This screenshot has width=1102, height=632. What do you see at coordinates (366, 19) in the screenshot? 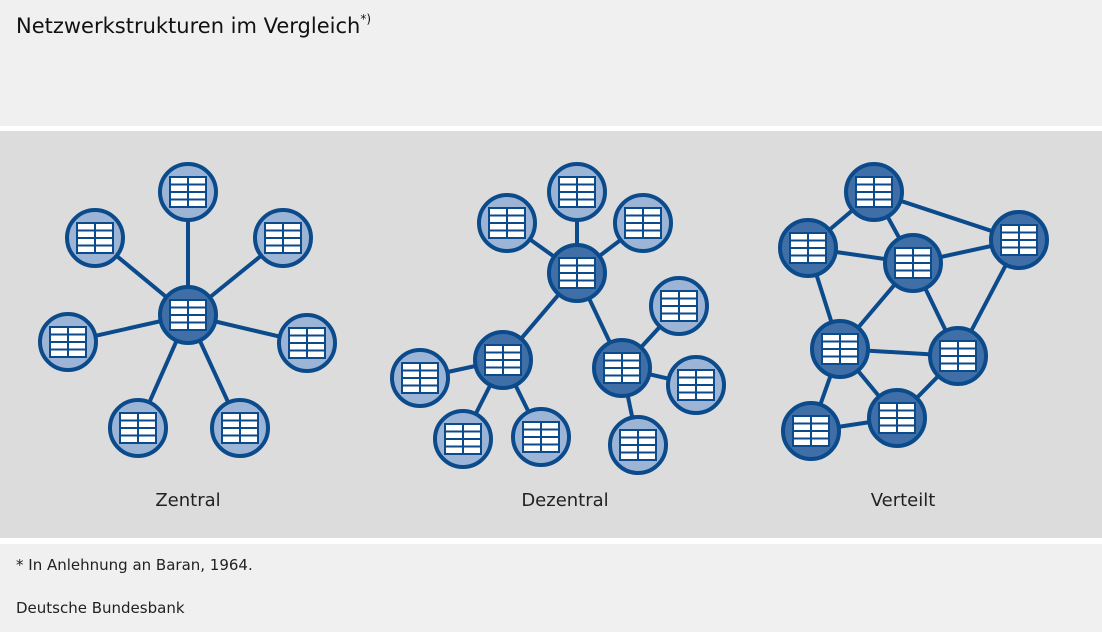
I see `title-footnote-mark: *)` at bounding box center [366, 19].